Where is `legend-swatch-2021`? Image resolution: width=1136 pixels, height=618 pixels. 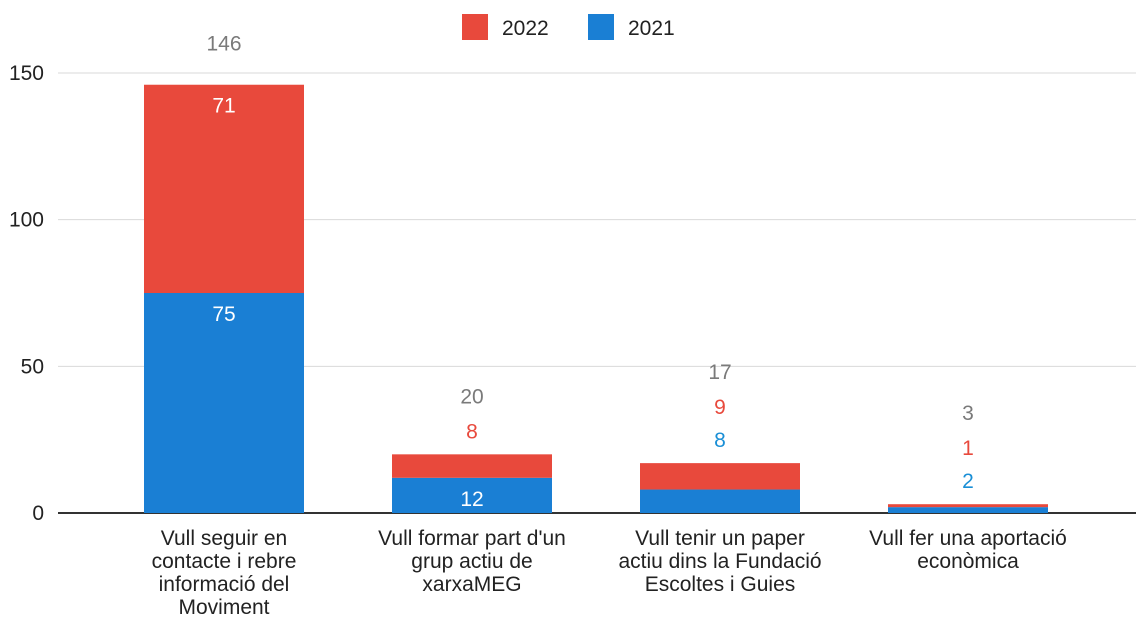
legend-swatch-2021 is located at coordinates (601, 27).